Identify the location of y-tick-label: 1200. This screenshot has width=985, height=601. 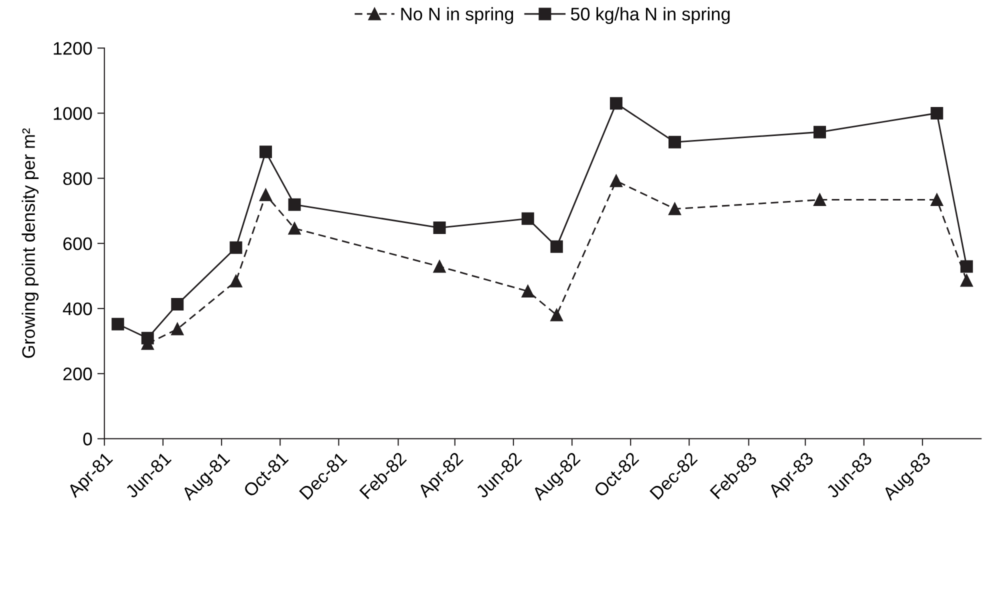
(73, 48).